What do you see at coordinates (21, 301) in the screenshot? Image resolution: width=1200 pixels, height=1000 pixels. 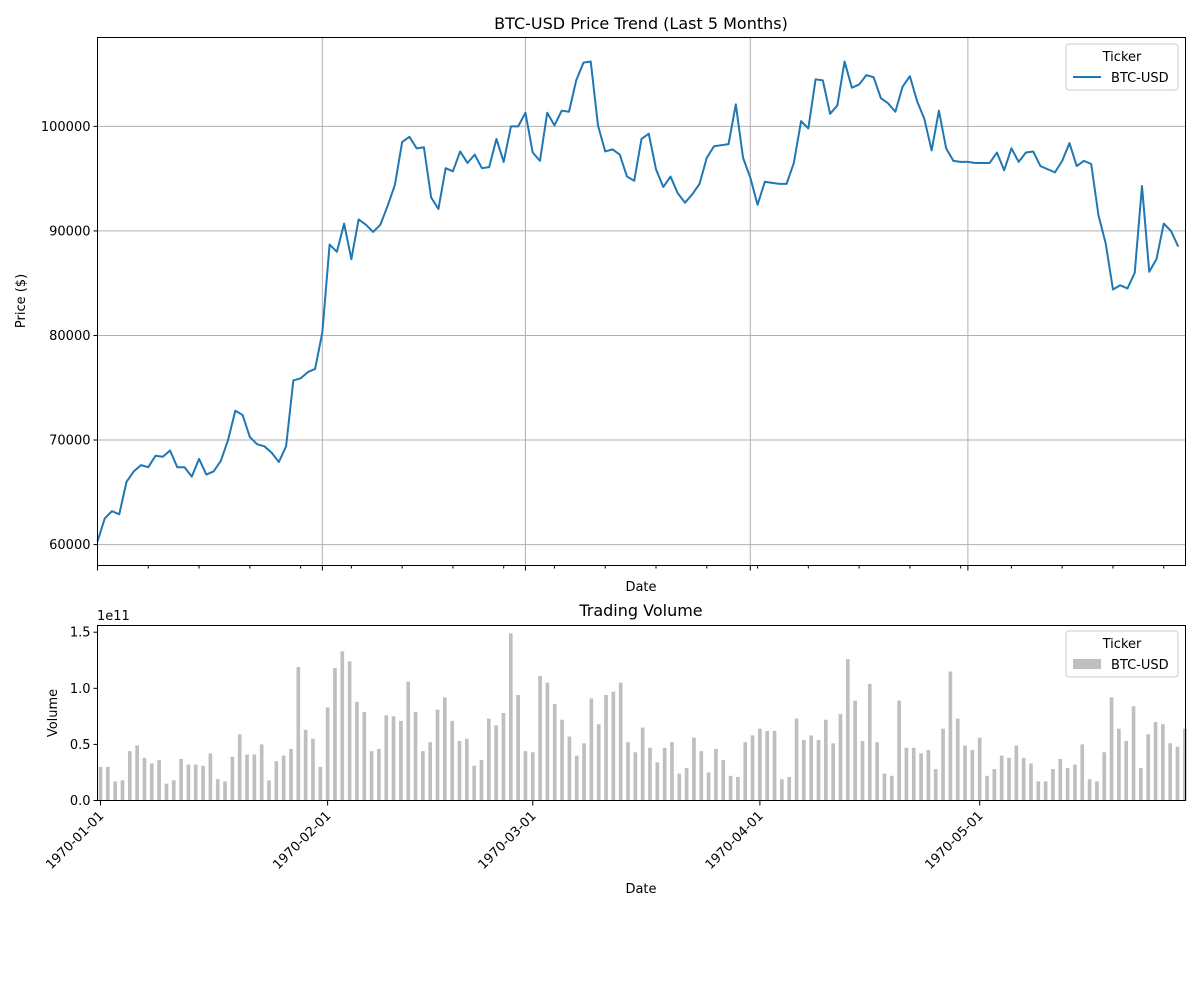 I see `price-y-axis-label: Price ($)` at bounding box center [21, 301].